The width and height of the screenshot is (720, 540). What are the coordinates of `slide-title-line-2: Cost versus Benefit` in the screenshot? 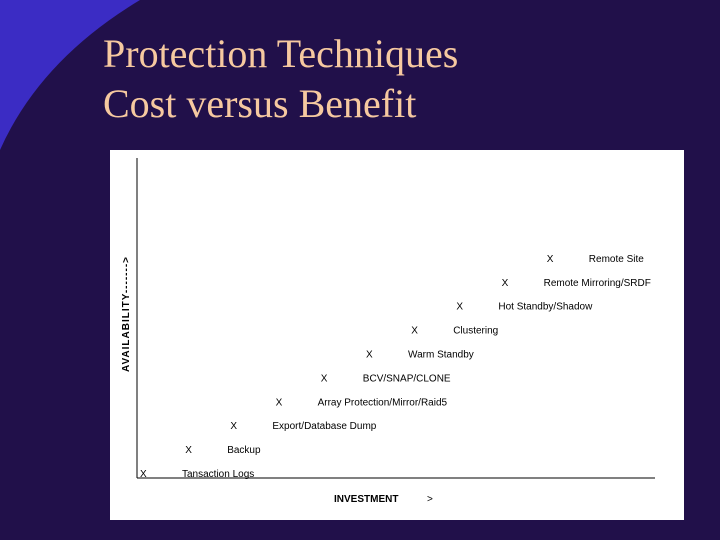 It's located at (260, 103).